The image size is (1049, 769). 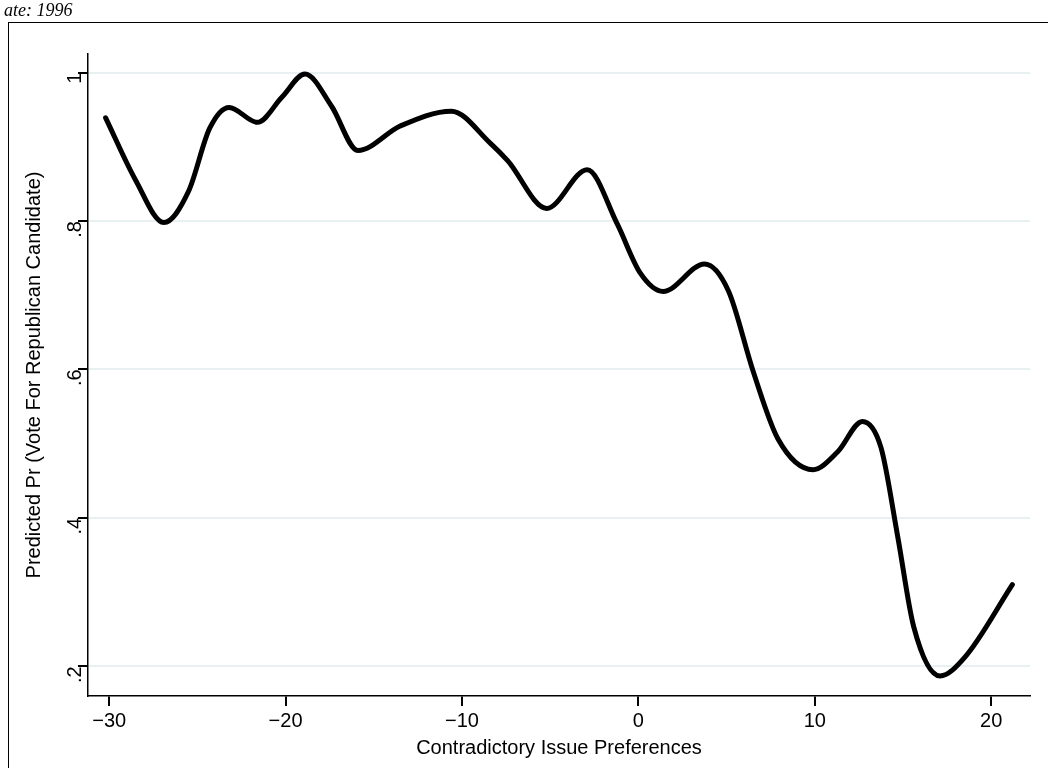 I want to click on x-tick-label: −10, so click(x=462, y=719).